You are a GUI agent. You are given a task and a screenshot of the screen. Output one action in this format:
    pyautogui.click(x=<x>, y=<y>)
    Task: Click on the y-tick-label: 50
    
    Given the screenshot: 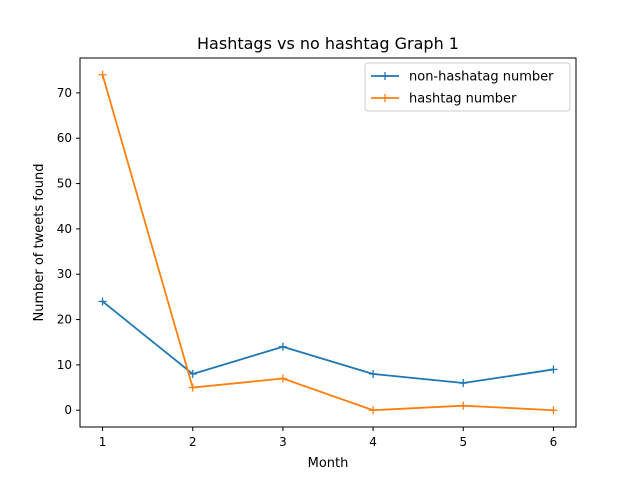 What is the action you would take?
    pyautogui.click(x=64, y=184)
    